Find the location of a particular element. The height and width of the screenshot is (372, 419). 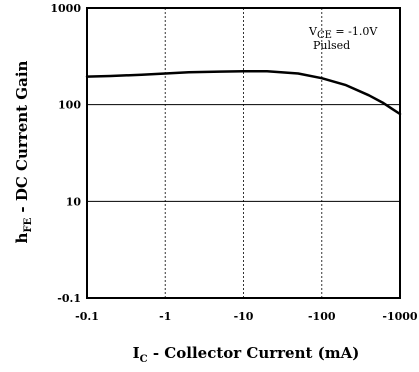

curve-layer is located at coordinates (243, 92).